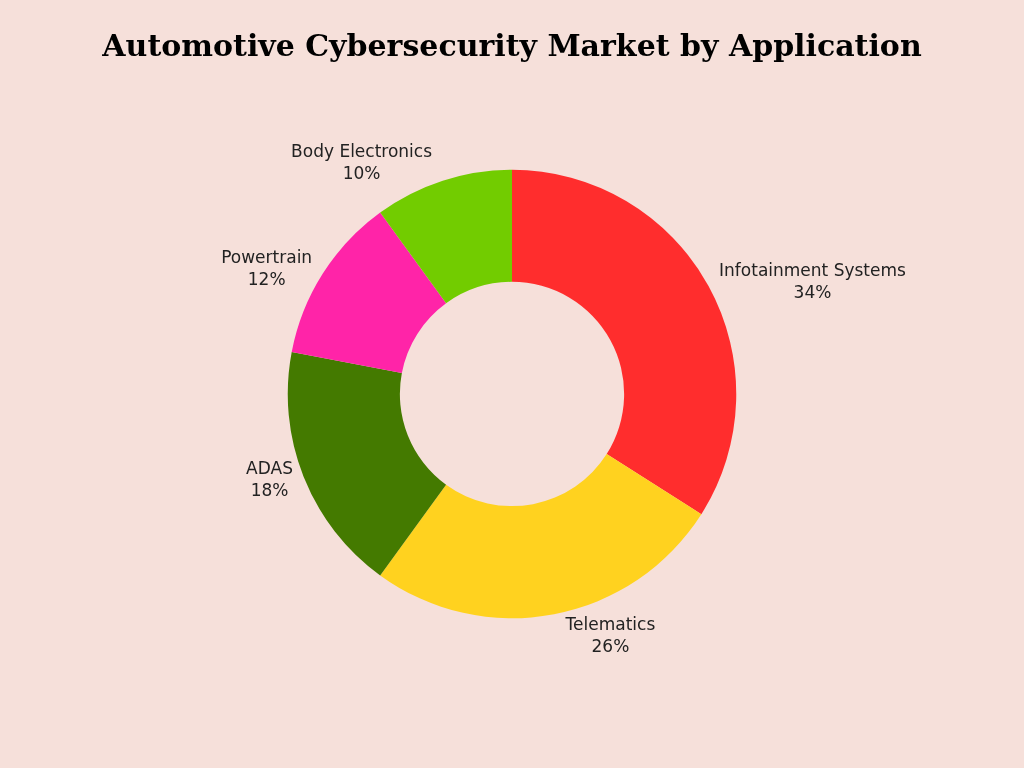 The image size is (1024, 768). Describe the element at coordinates (362, 150) in the screenshot. I see `slice-label: Body Electronics` at that location.